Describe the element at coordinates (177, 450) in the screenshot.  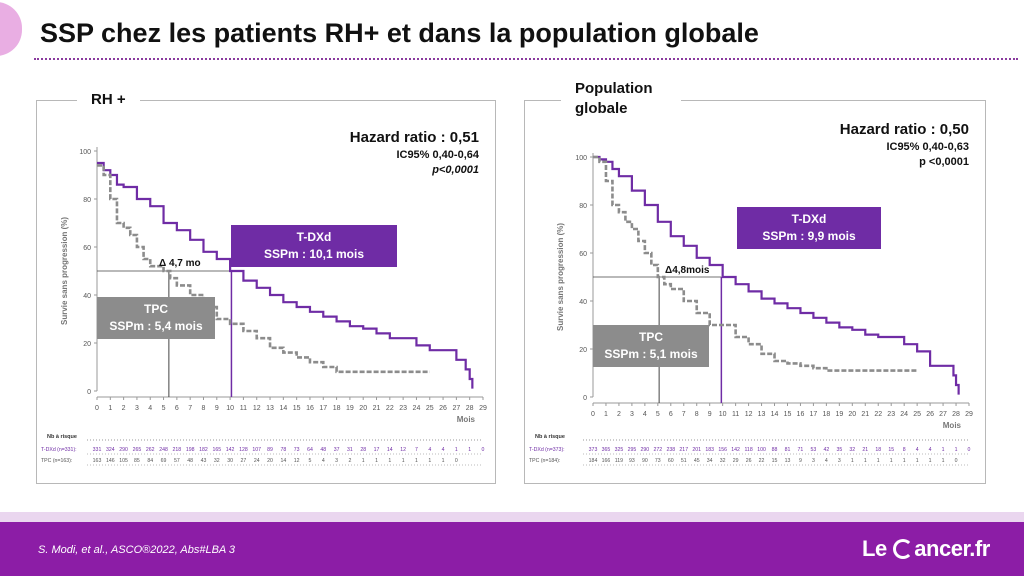
I see `risk-value: 218` at that location.